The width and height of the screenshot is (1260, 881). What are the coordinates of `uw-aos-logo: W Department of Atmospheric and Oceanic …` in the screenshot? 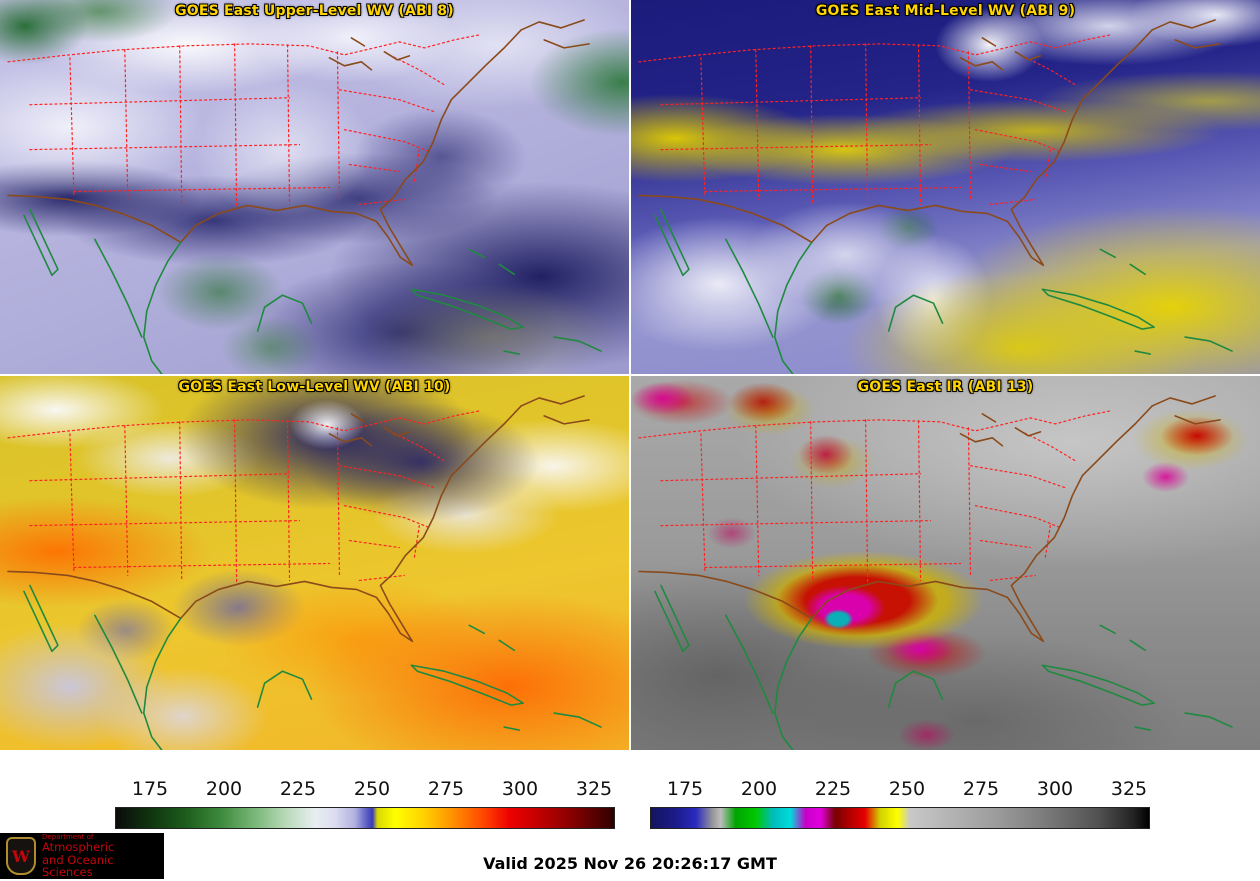 It's located at (82, 856).